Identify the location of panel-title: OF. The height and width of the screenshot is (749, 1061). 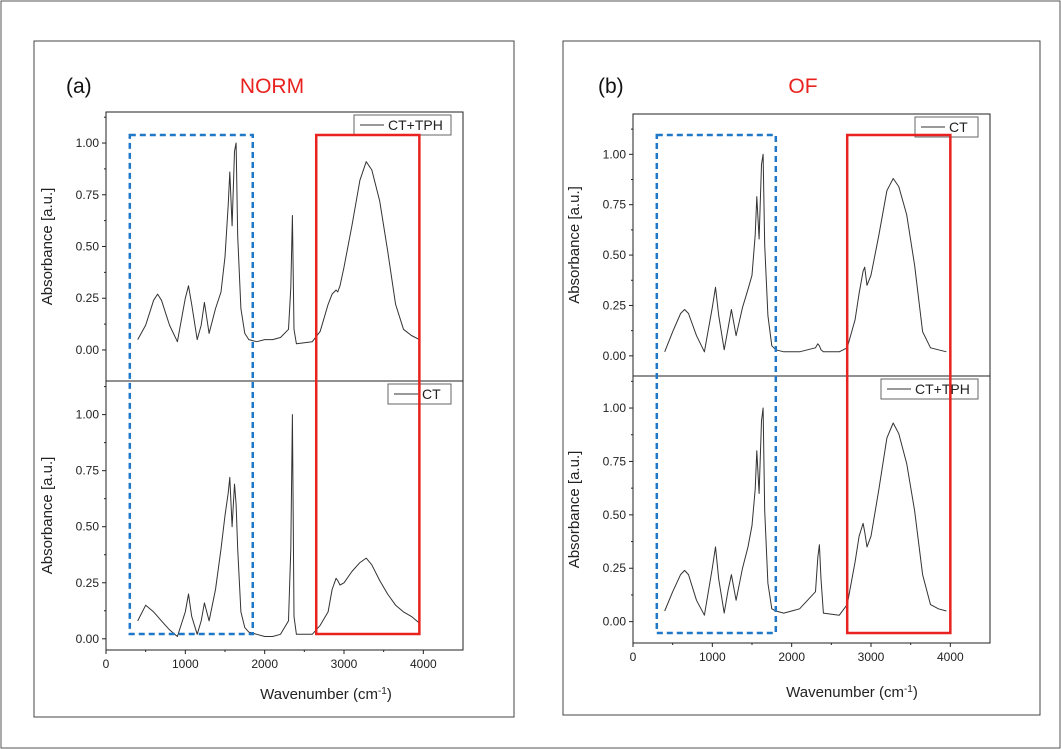
(802, 86).